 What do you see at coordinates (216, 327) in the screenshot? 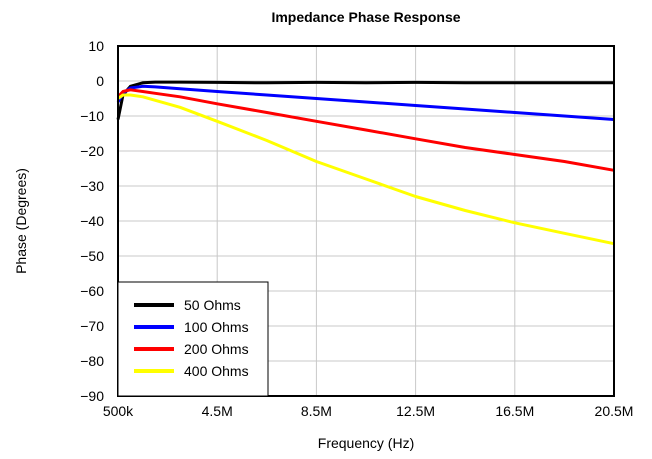
I see `legend-label-100-ohms: 100 Ohms` at bounding box center [216, 327].